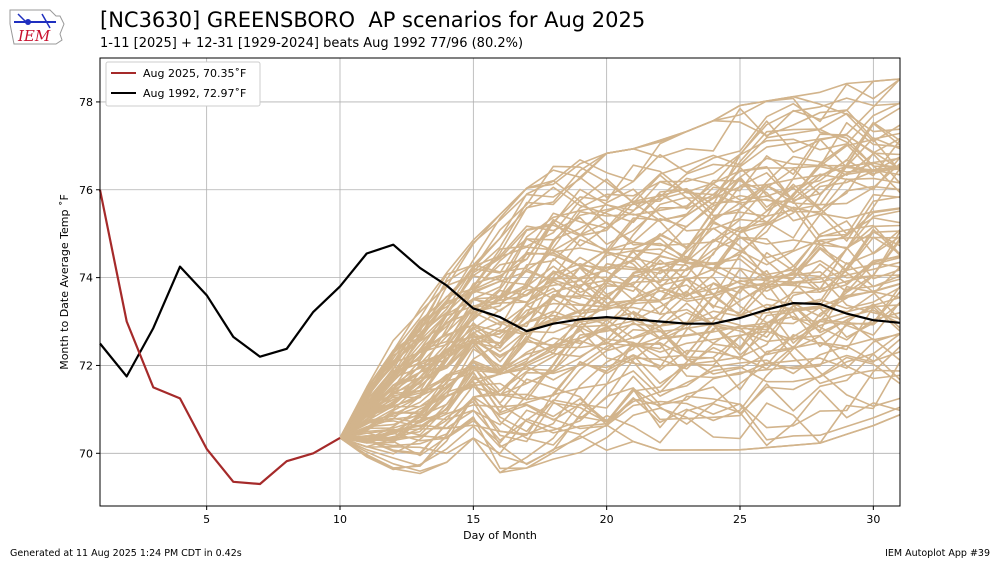  What do you see at coordinates (740, 519) in the screenshot?
I see `x-tick-label: 25` at bounding box center [740, 519].